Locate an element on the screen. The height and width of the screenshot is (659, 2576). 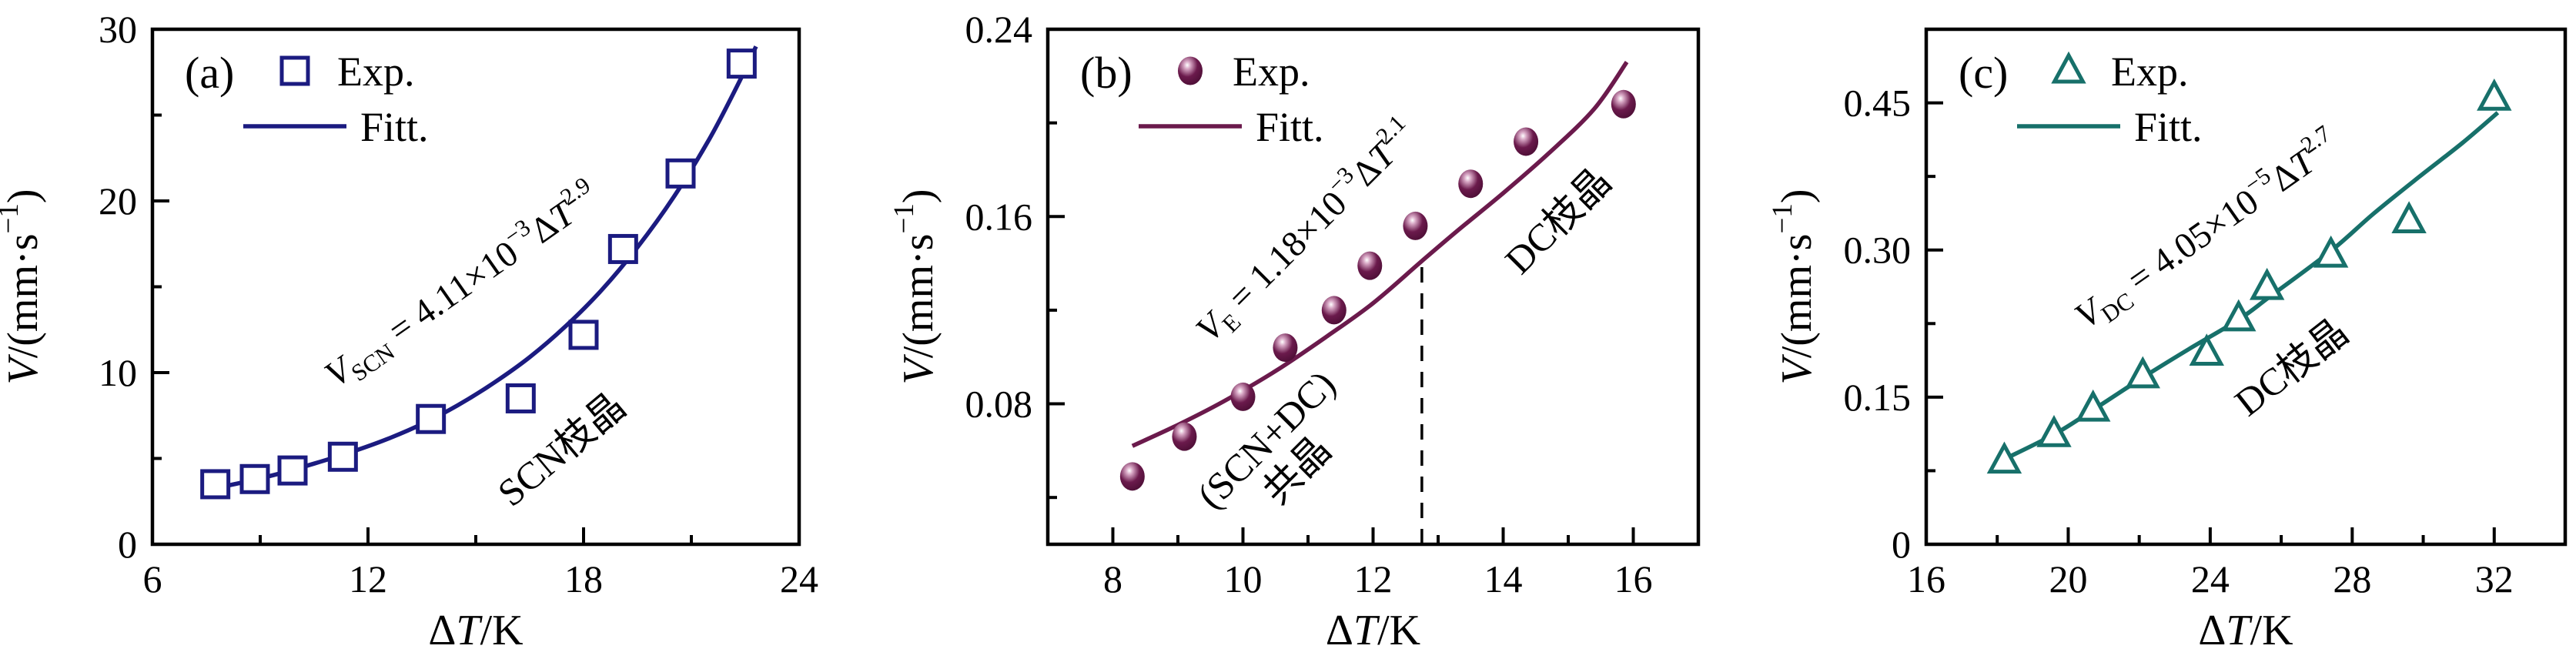
x-tick-label: 8 is located at coordinates (1112, 578).